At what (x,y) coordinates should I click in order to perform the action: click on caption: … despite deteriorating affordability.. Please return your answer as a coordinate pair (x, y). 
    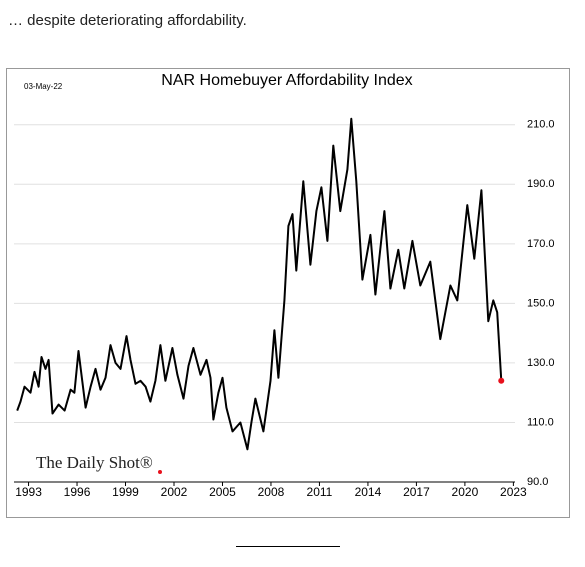
    Looking at the image, I should click on (127, 20).